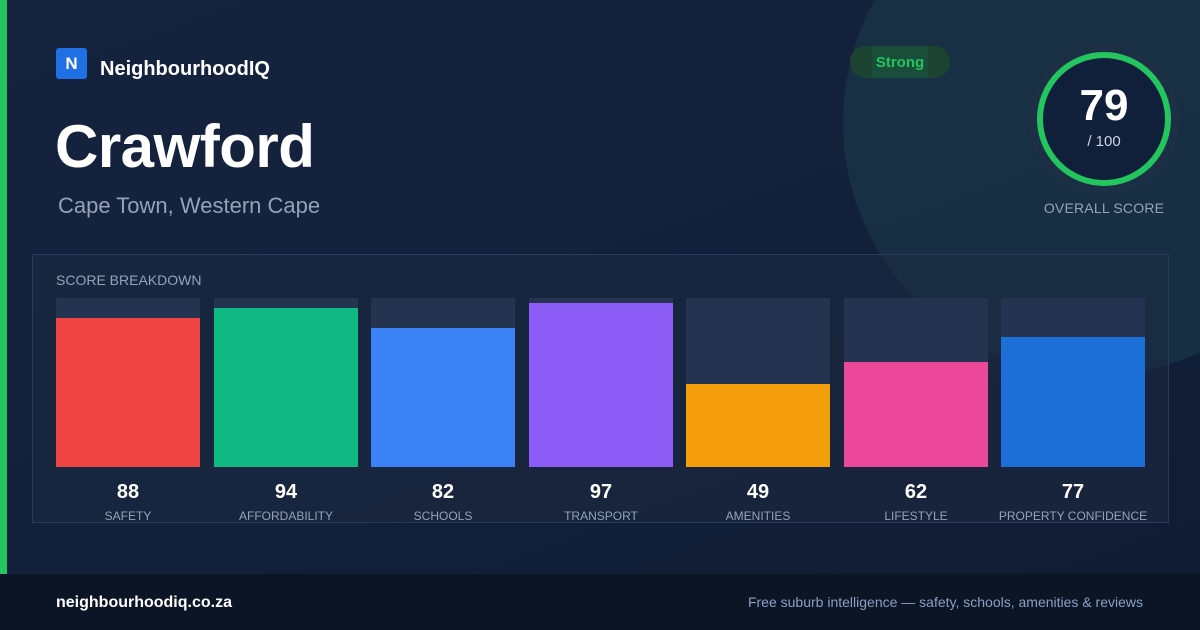  What do you see at coordinates (1104, 208) in the screenshot?
I see `overall-score-label: OVERALL SCORE` at bounding box center [1104, 208].